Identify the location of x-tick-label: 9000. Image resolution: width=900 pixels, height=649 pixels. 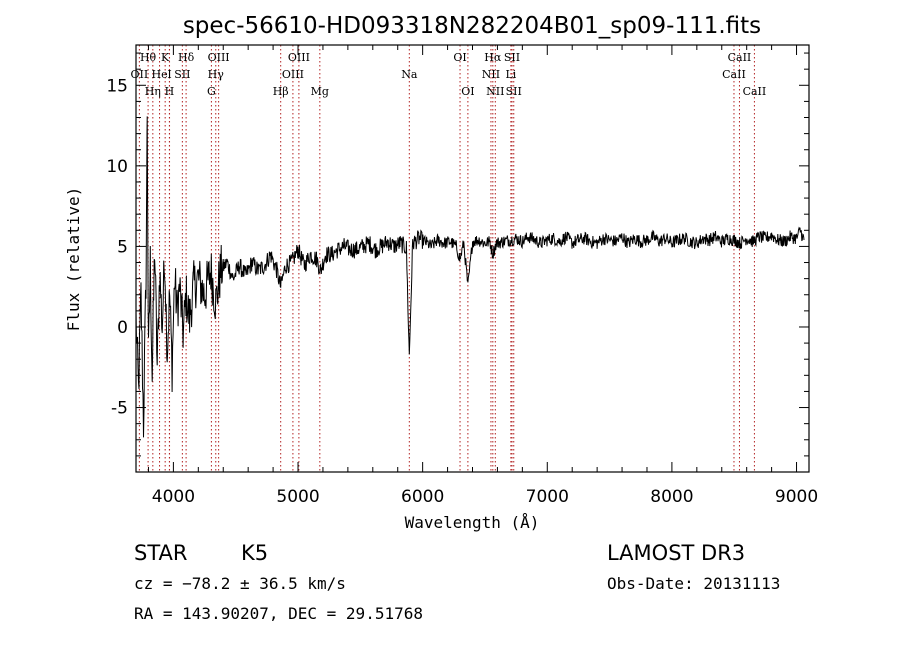
(796, 497).